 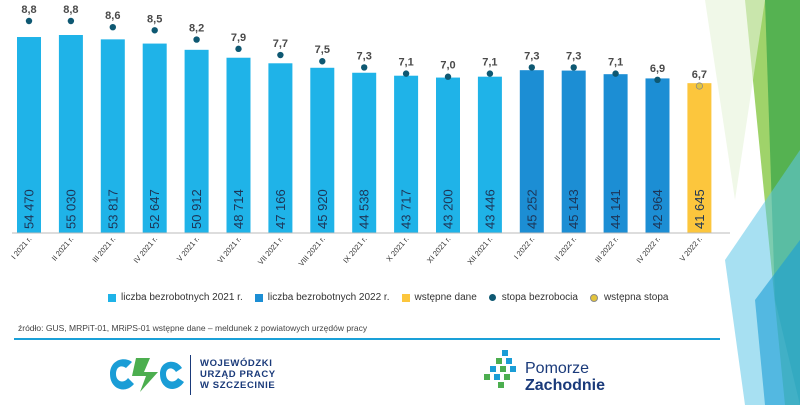 I want to click on x-tick-label: VIII 2021 r., so click(x=312, y=252).